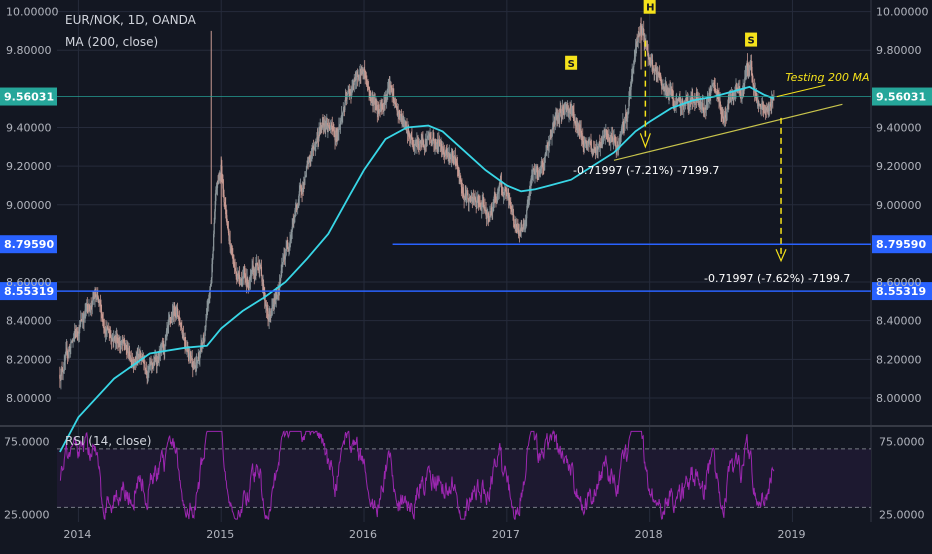 Image resolution: width=932 pixels, height=554 pixels. I want to click on y-tick-right: 8.20000, so click(899, 359).